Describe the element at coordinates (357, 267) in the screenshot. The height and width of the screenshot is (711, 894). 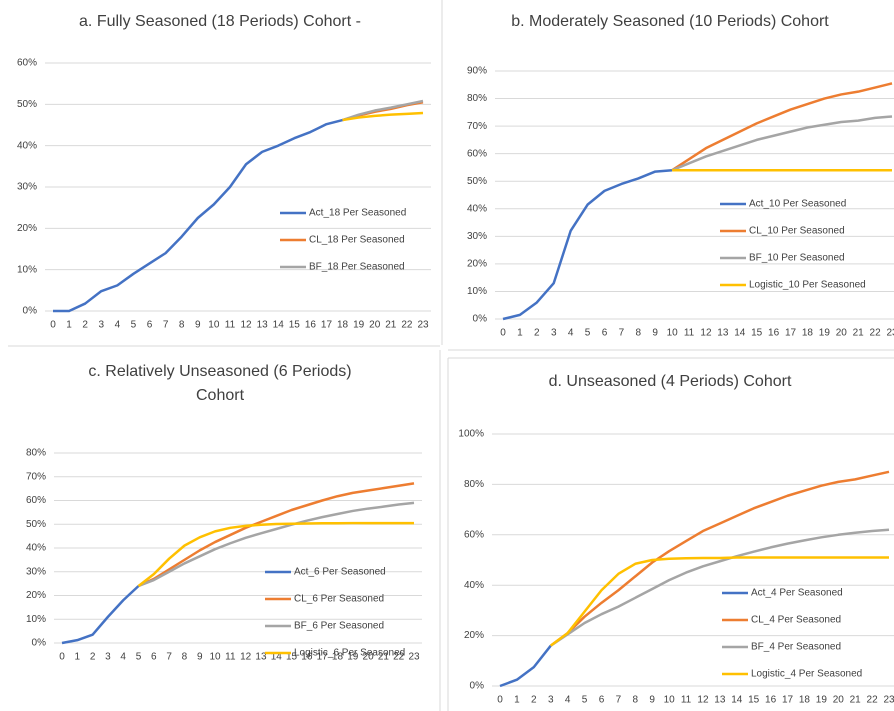
I see `legend-label: BF_18 Per Seasoned` at that location.